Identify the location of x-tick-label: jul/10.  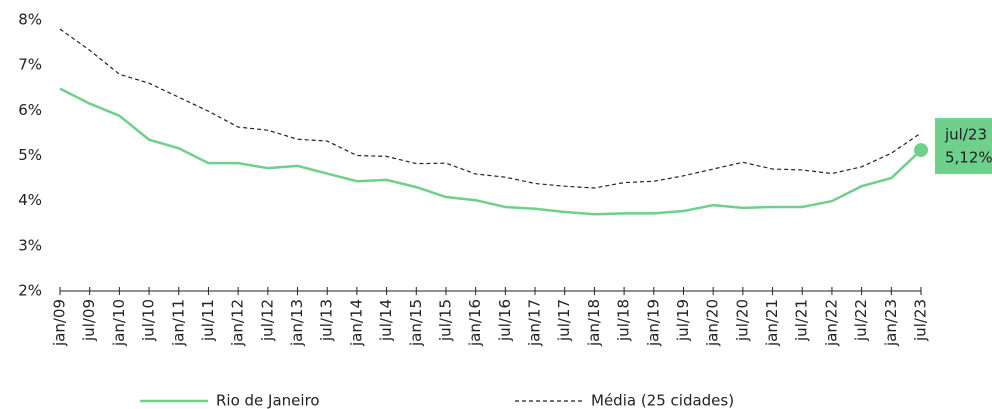
(149, 320).